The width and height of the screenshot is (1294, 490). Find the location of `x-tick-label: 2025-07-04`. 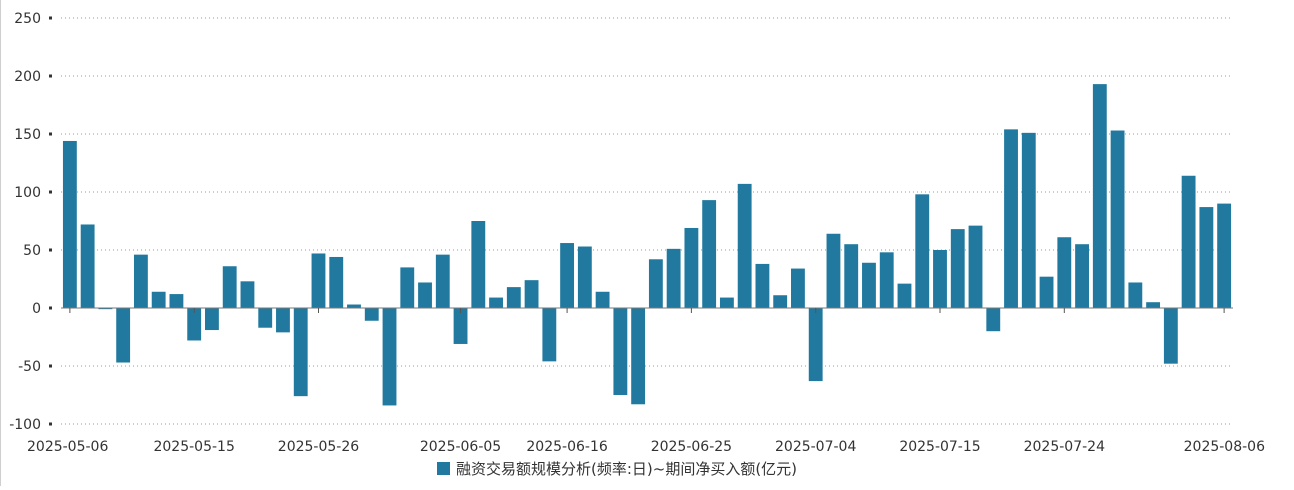

x-tick-label: 2025-07-04 is located at coordinates (815, 447).